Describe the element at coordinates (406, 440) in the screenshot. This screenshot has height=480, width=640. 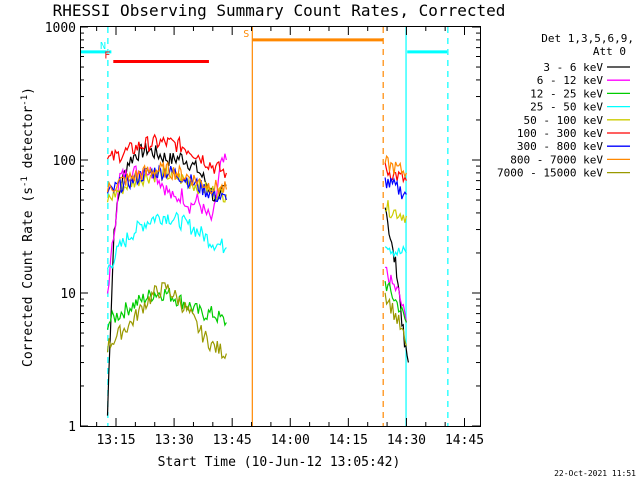
I see `x-tick-label-5: 14:30` at that location.